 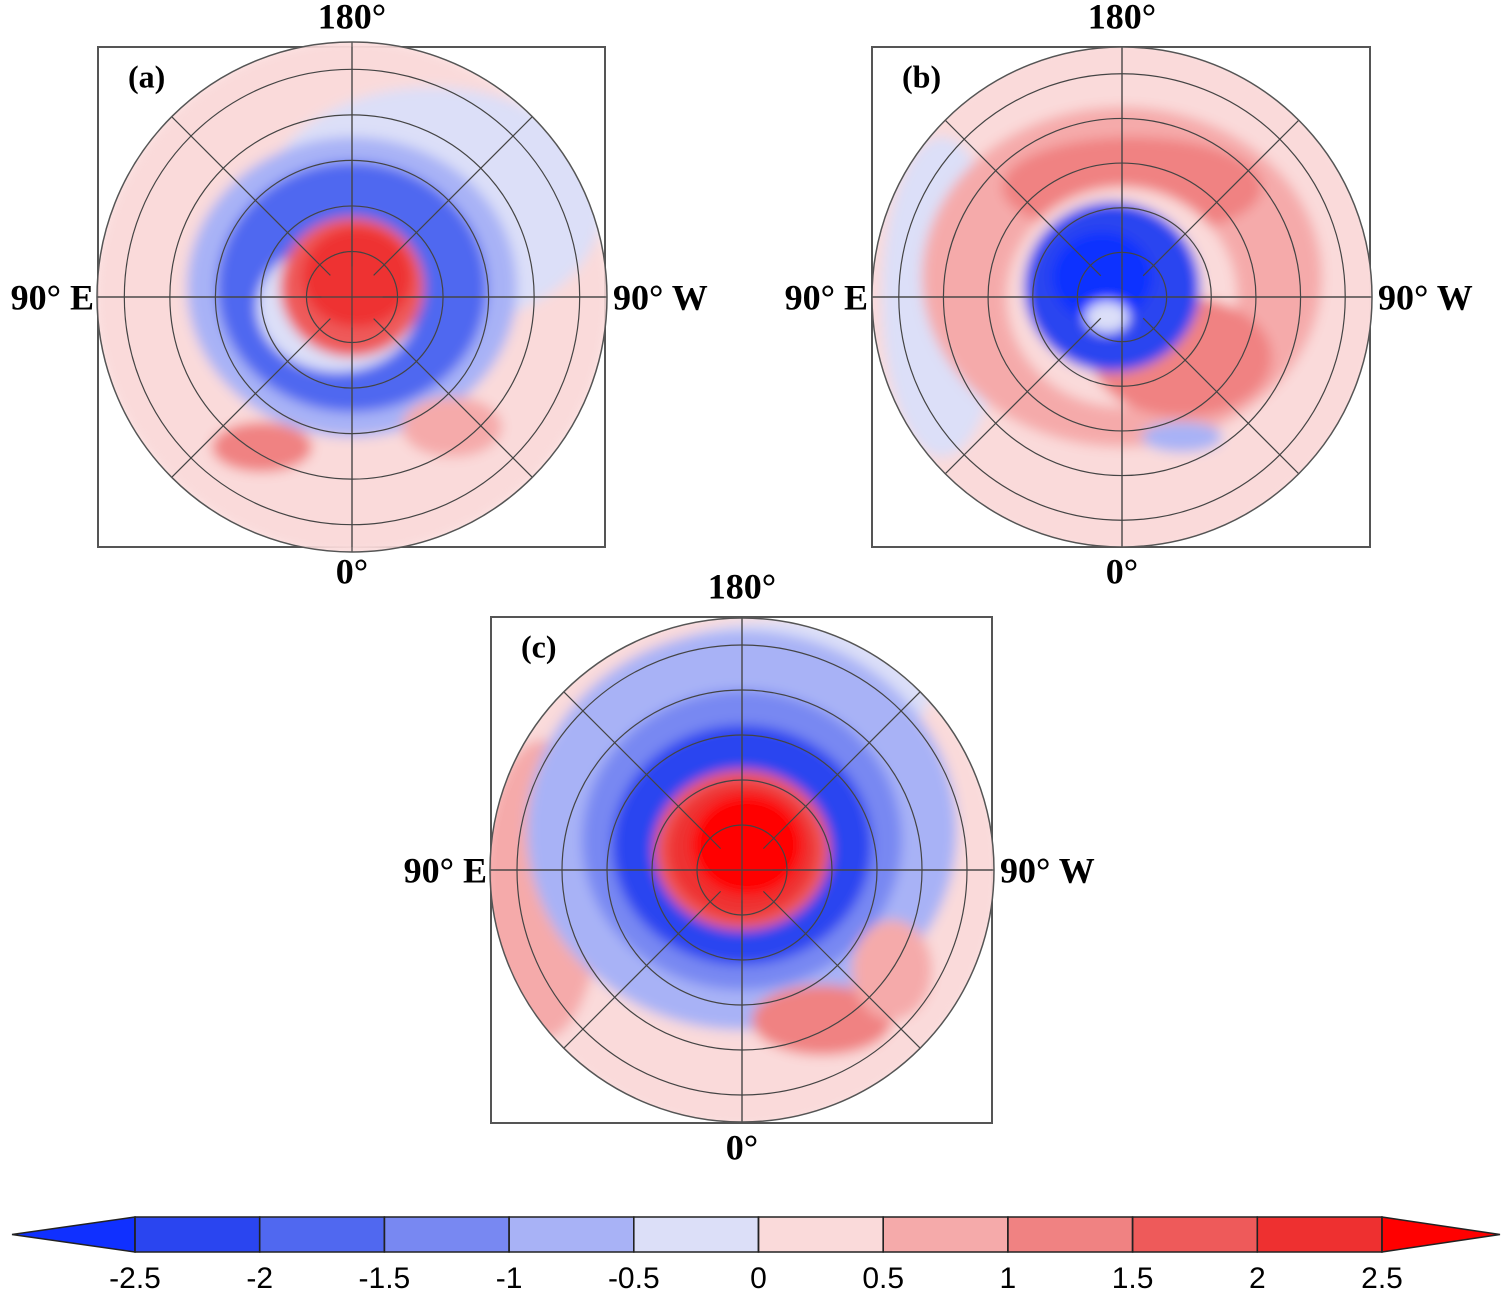 What do you see at coordinates (883, 1278) in the screenshot?
I see `colorbar-tick-label: 0.5` at bounding box center [883, 1278].